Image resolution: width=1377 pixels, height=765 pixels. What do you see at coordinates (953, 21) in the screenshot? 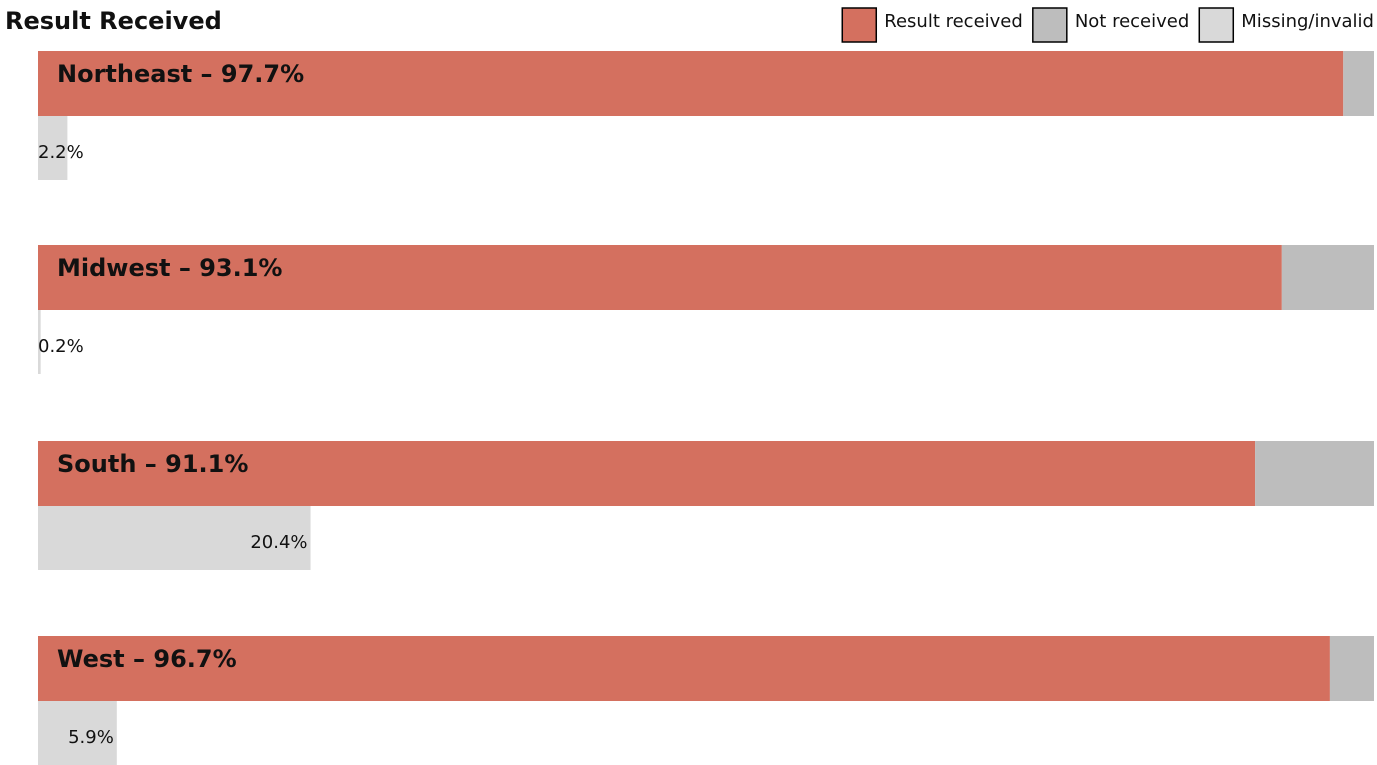
I see `legend-label: Result received` at bounding box center [953, 21].